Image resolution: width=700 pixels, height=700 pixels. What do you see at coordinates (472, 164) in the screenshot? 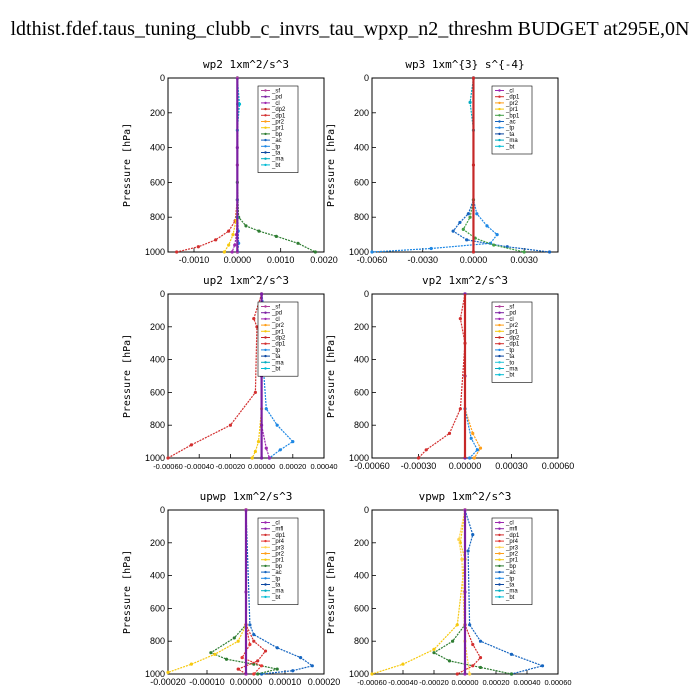
I see `series-line-ma` at bounding box center [472, 164].